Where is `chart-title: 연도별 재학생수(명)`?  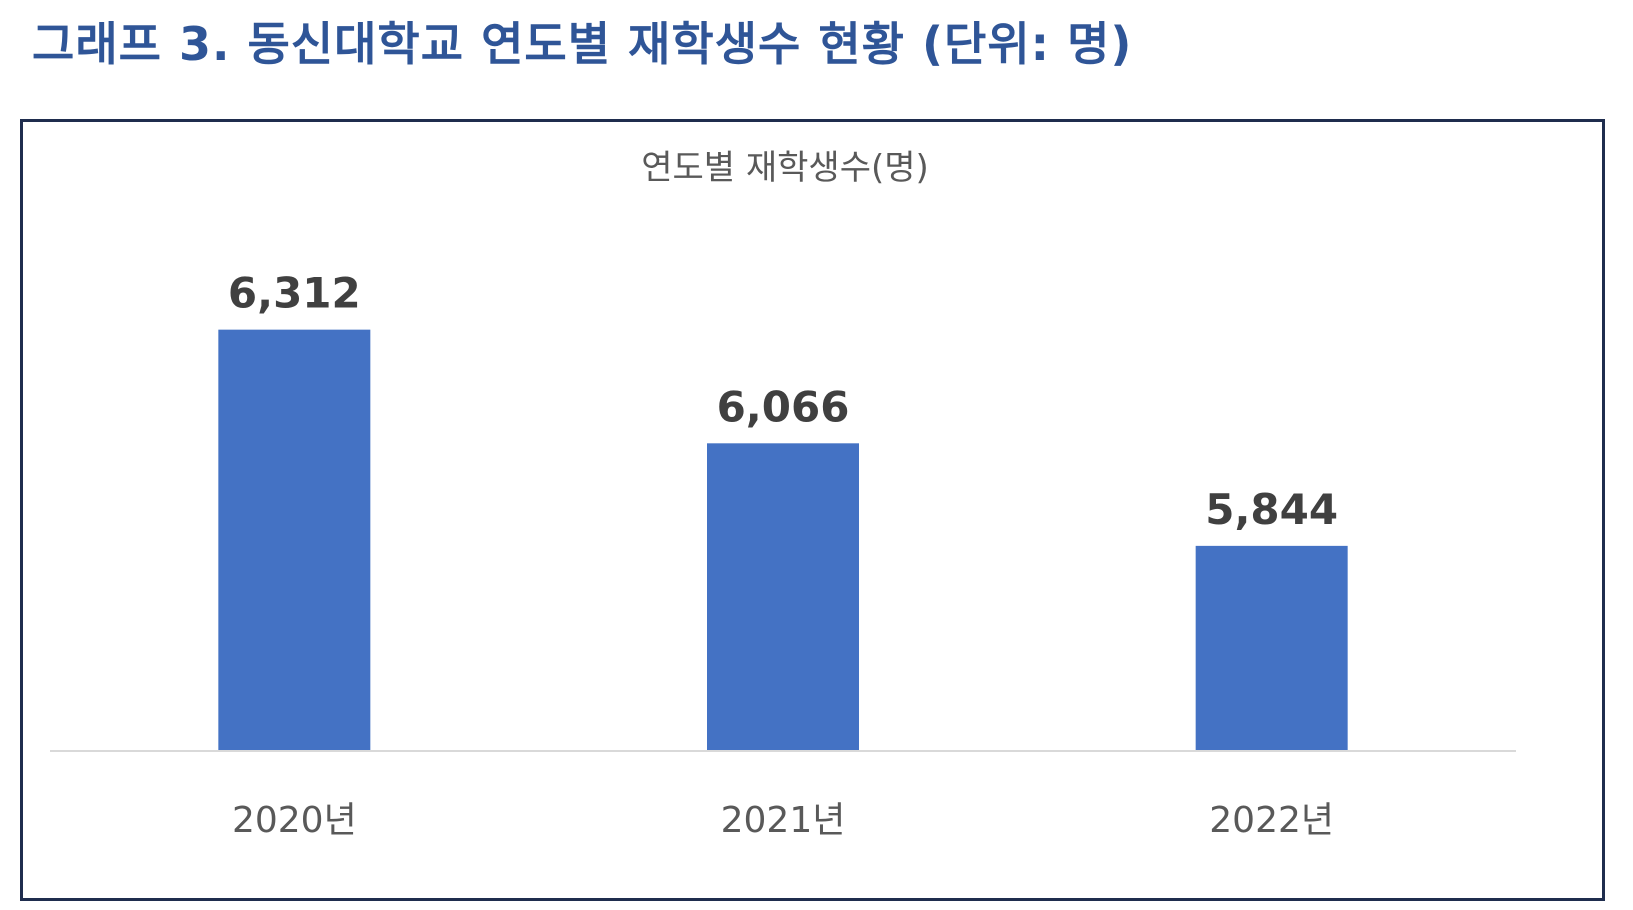
chart-title: 연도별 재학생수(명) is located at coordinates (785, 168).